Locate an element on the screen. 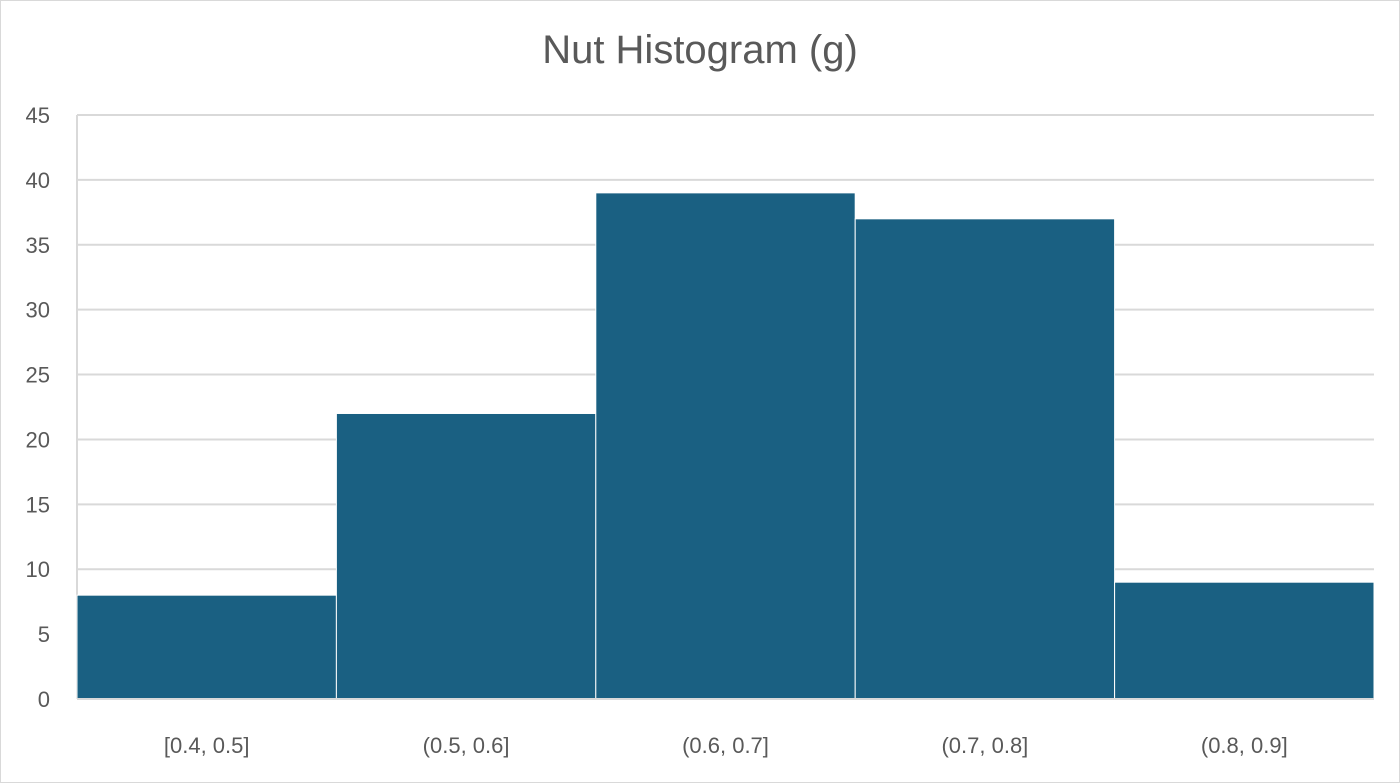 The image size is (1400, 783). y-tick-label: 30 is located at coordinates (38, 310).